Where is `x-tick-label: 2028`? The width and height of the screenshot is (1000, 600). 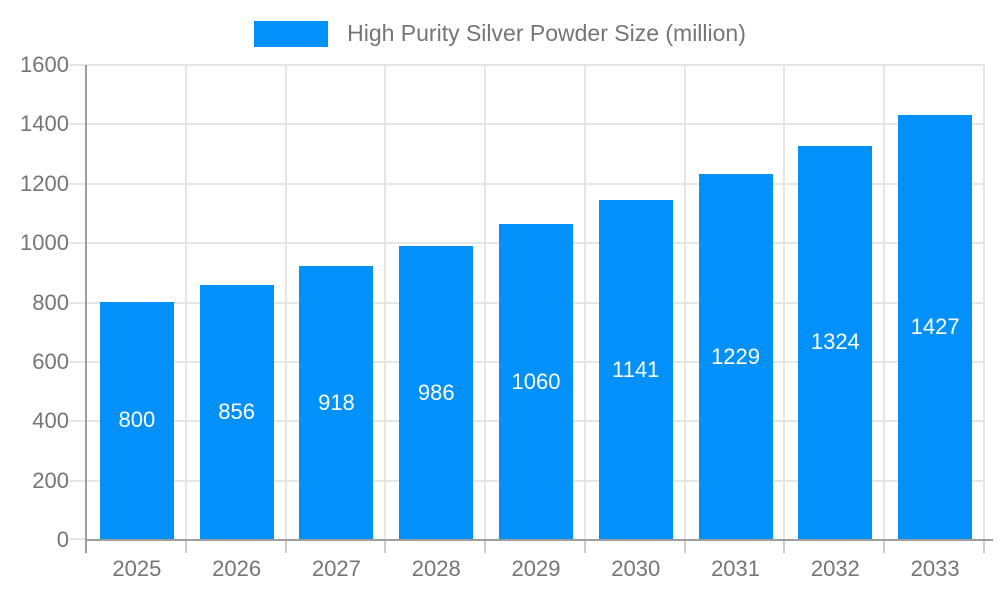 x-tick-label: 2028 is located at coordinates (436, 568).